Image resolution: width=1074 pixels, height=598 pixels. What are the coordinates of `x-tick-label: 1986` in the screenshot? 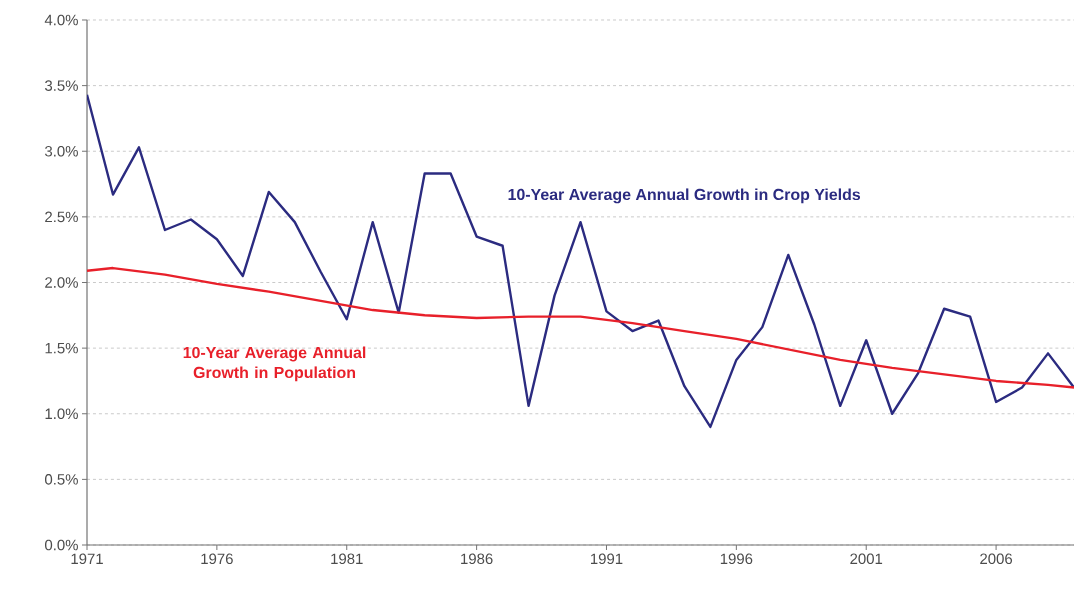 It's located at (477, 559).